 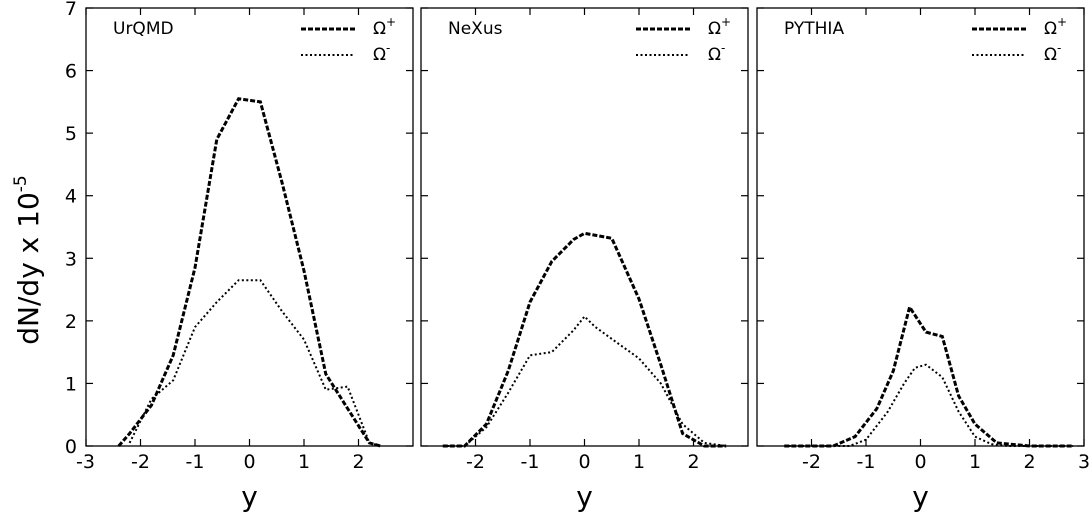 What do you see at coordinates (71, 10) in the screenshot?
I see `y-tick-label: 7` at bounding box center [71, 10].